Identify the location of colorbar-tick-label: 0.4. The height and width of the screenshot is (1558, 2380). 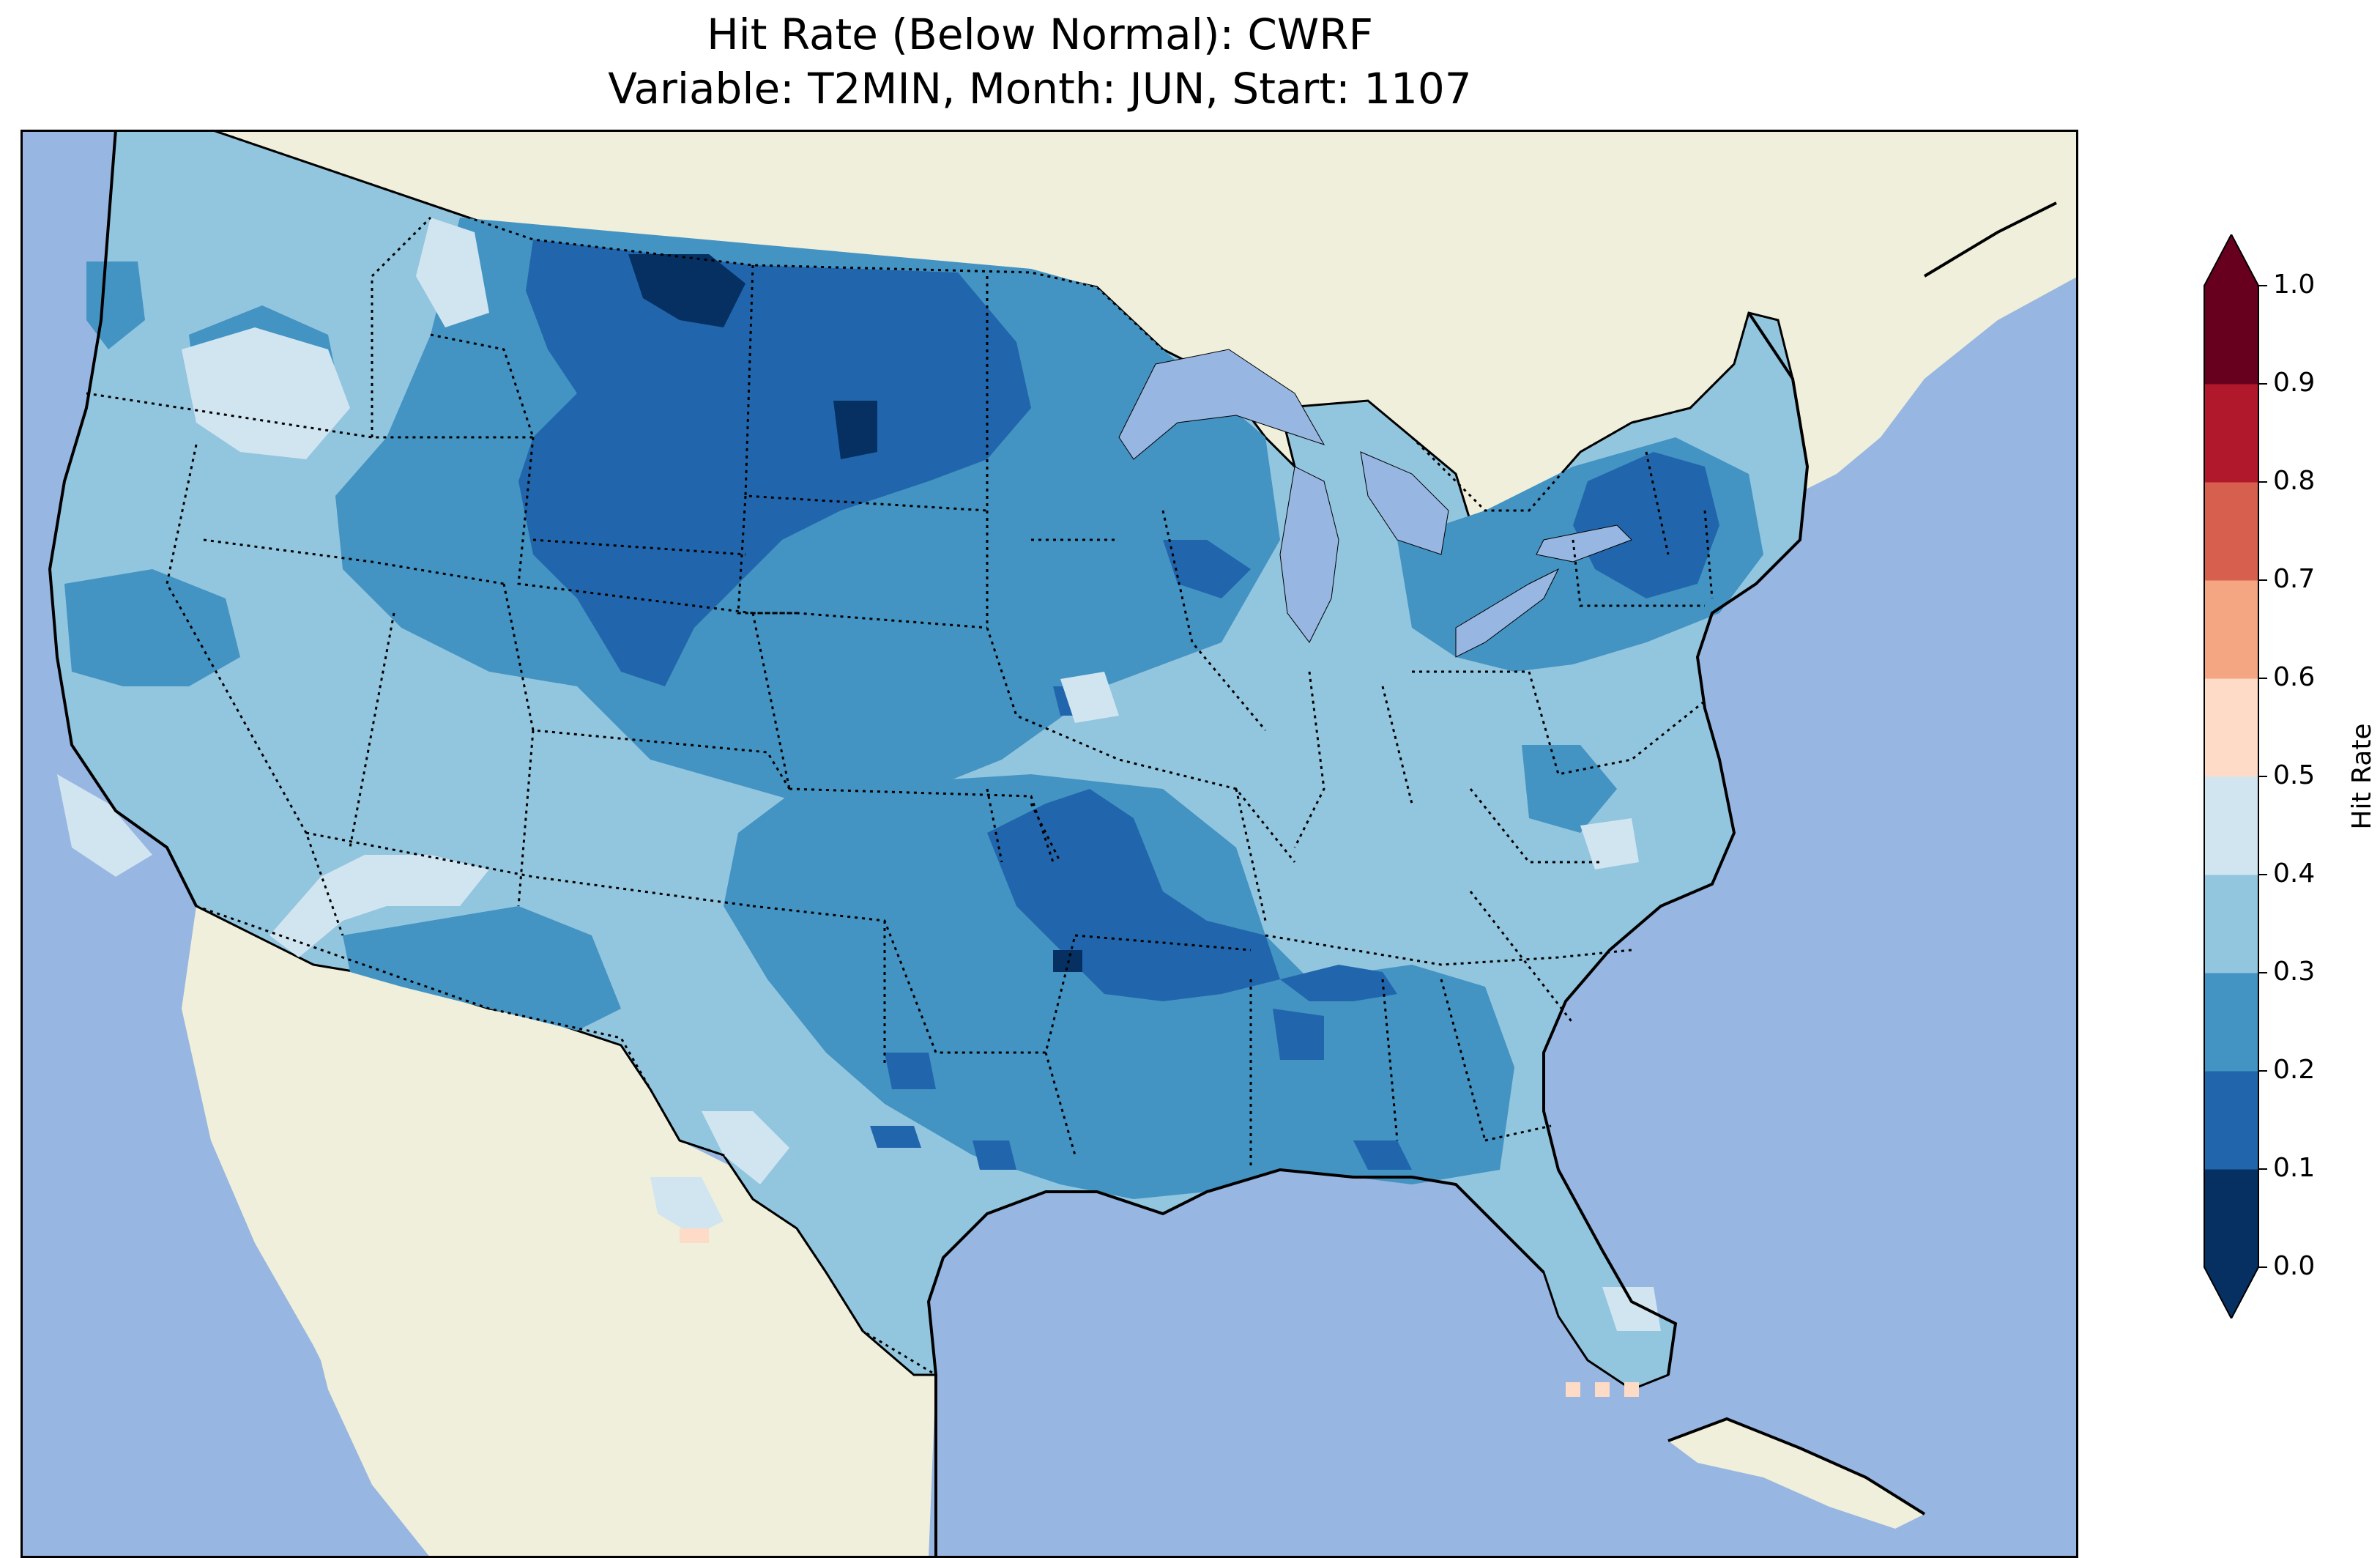
(2294, 873).